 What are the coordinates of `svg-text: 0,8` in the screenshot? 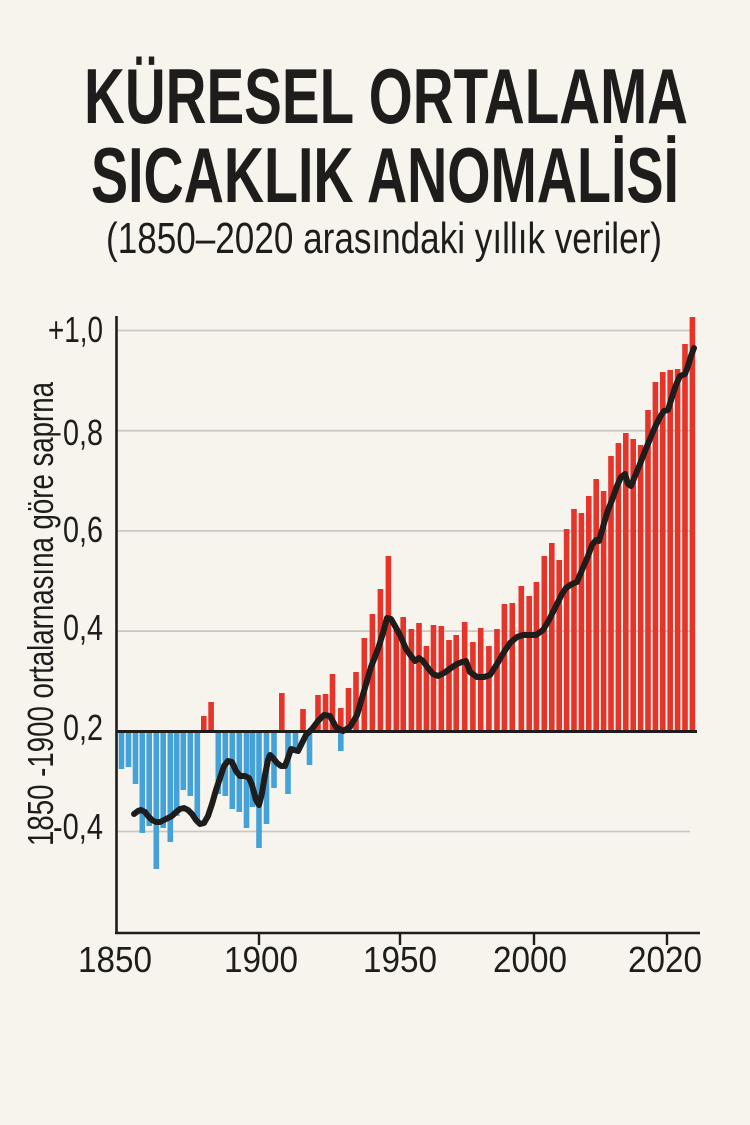 It's located at (83, 432).